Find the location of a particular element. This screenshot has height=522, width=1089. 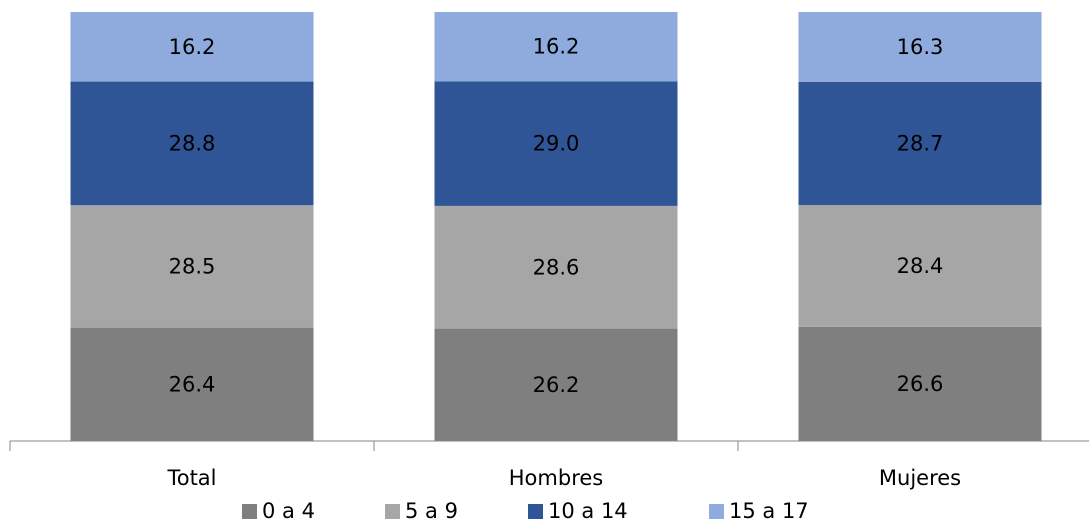

legend-label-5-a-9: 5 a 9 is located at coordinates (431, 510).